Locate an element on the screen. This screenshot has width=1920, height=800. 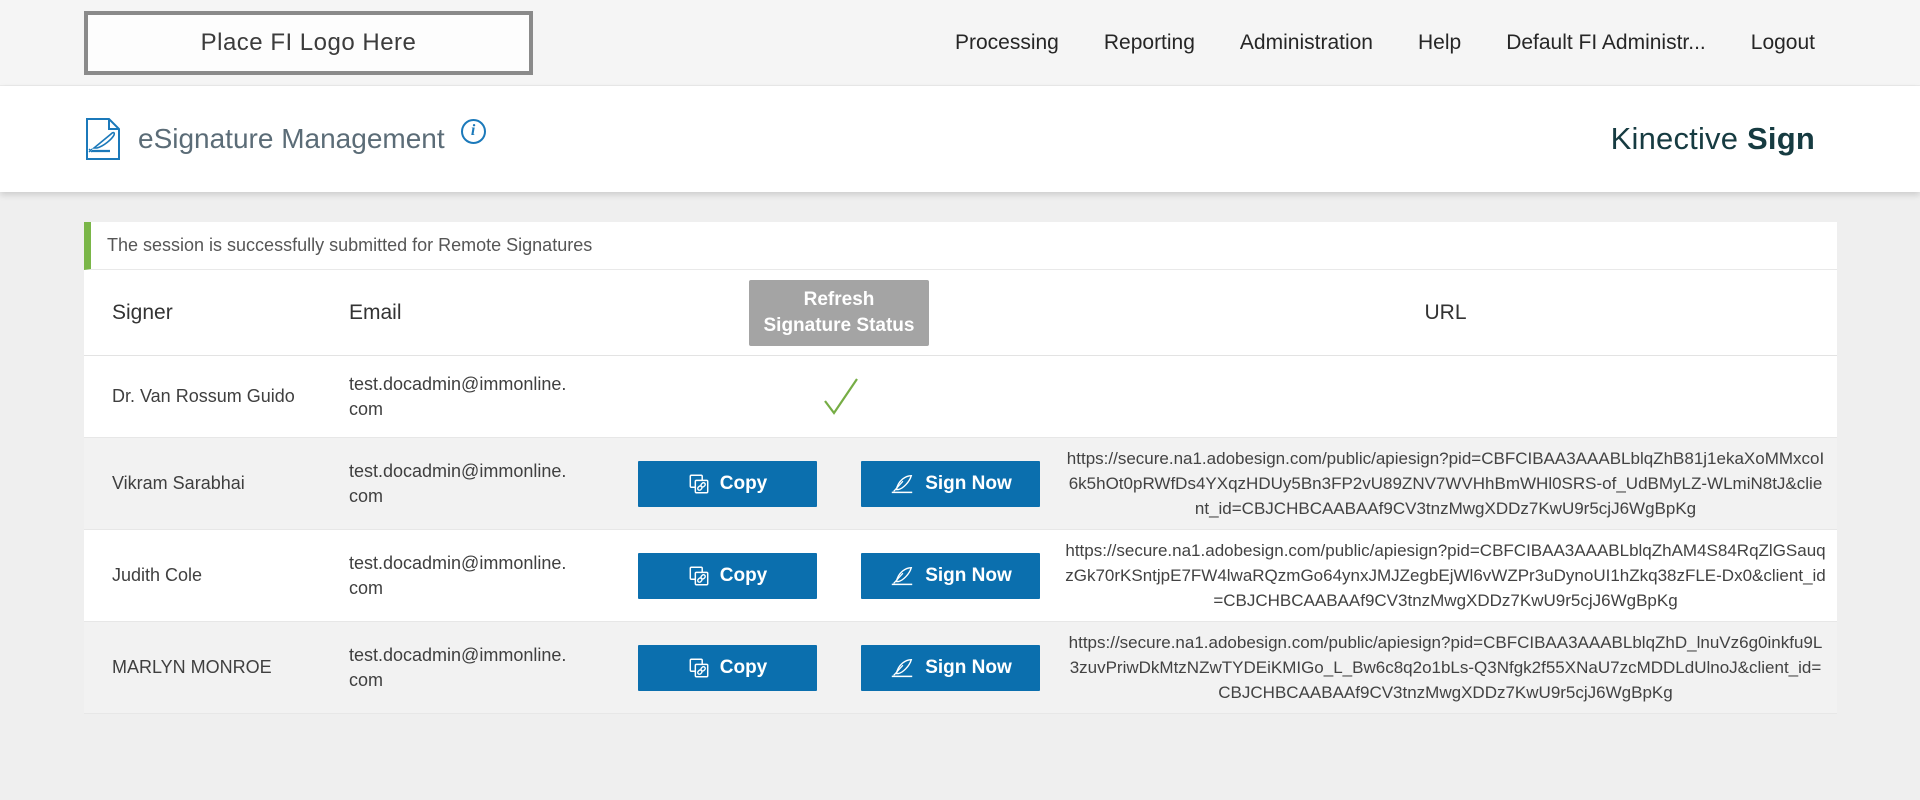
table-row: Judith Cole test.docadmin@immonline.com is located at coordinates (960, 576).